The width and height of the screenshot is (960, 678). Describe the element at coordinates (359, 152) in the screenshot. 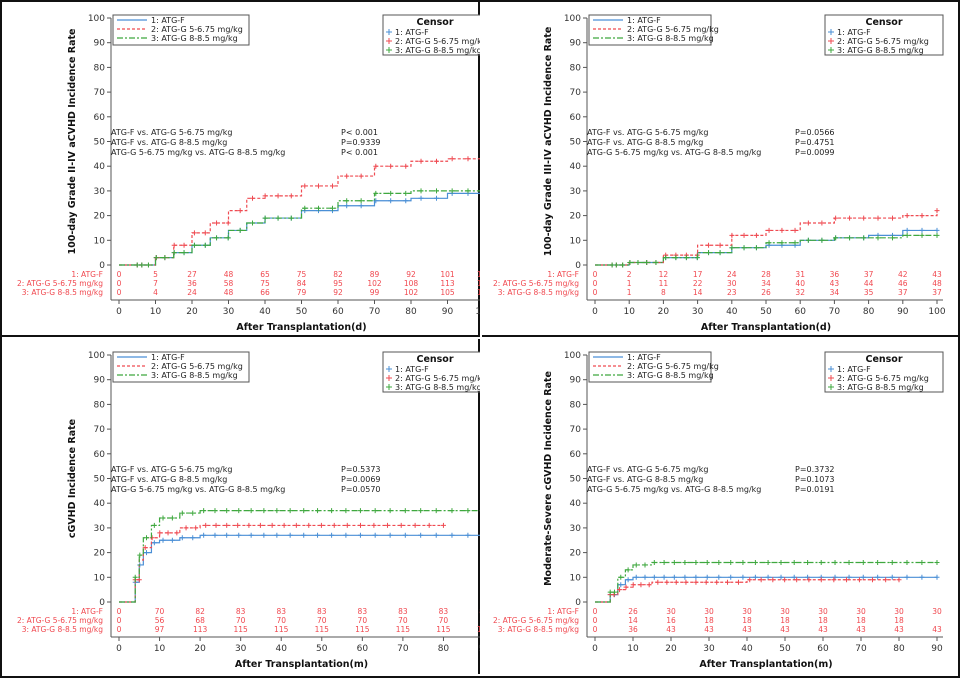

I see `p-value: P< 0.001` at that location.